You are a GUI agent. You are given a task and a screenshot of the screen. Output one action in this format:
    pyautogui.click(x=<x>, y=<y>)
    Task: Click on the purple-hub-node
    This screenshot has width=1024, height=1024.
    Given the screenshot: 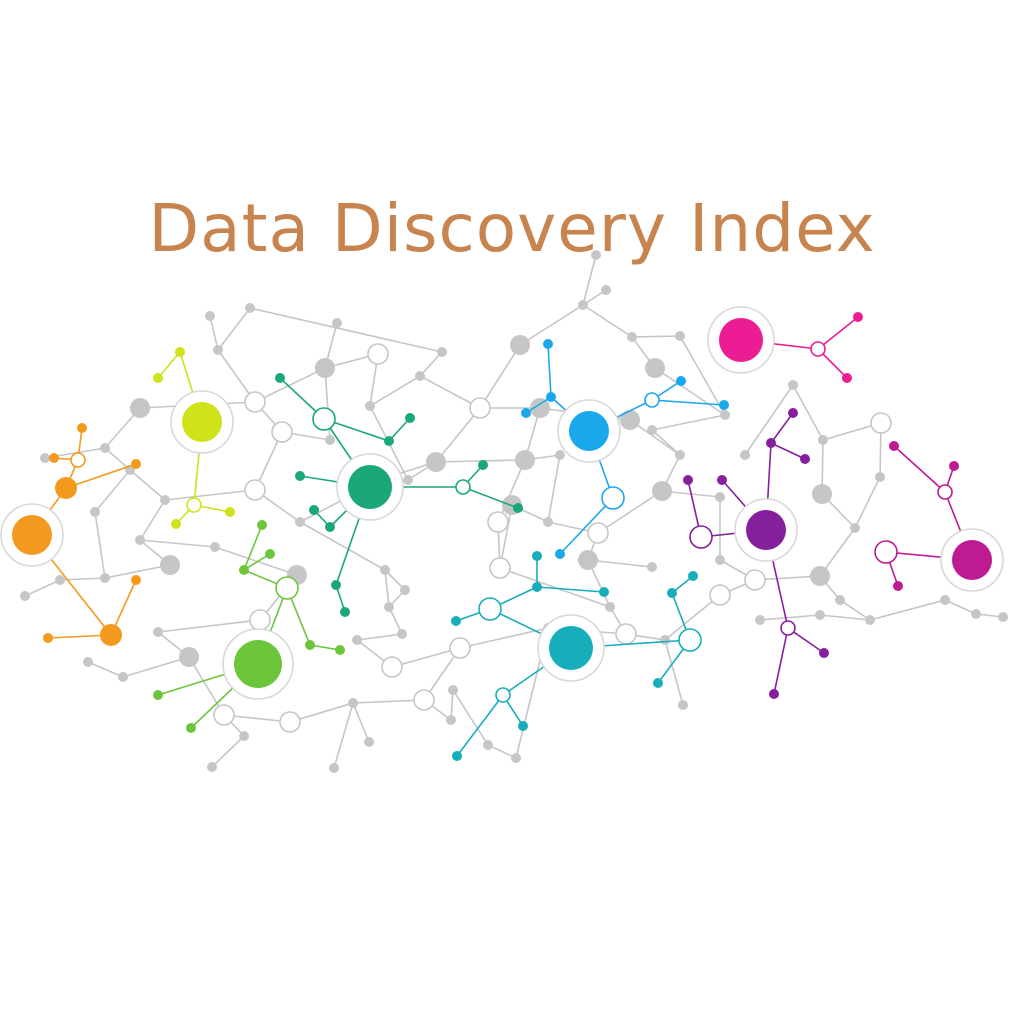 What is the action you would take?
    pyautogui.click(x=766, y=530)
    